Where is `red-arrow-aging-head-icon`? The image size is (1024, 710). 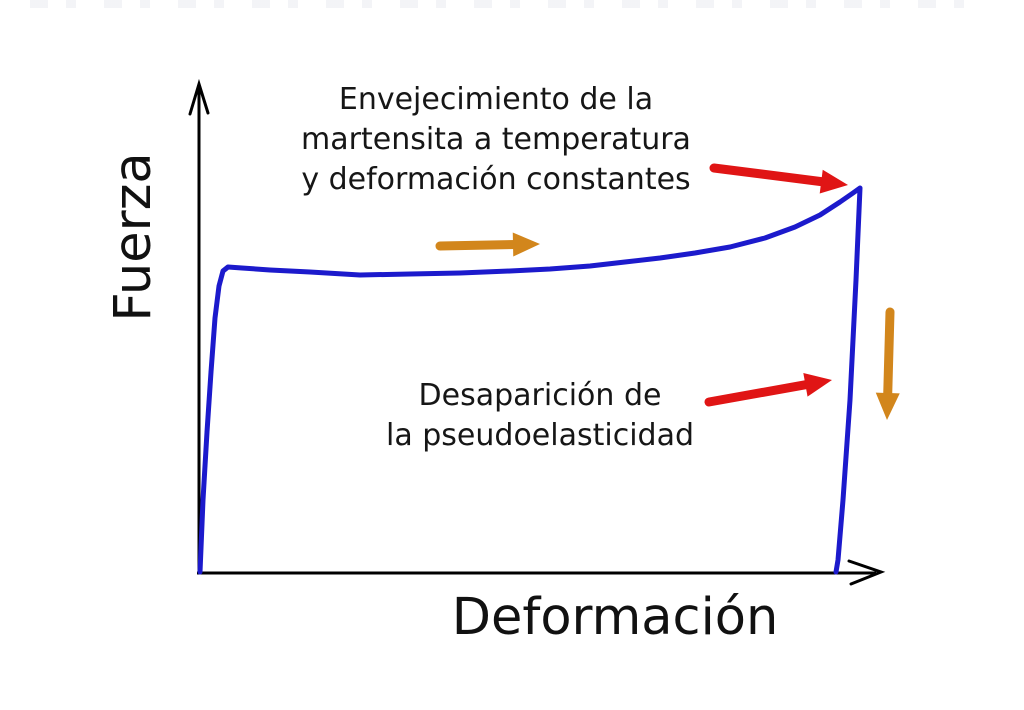 red-arrow-aging-head-icon is located at coordinates (833, 181).